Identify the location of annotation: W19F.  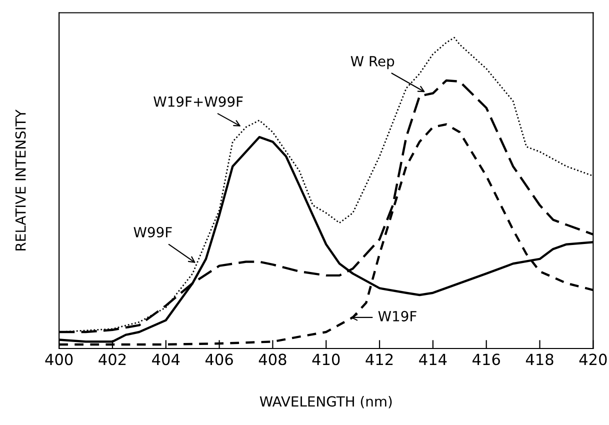
(397, 316).